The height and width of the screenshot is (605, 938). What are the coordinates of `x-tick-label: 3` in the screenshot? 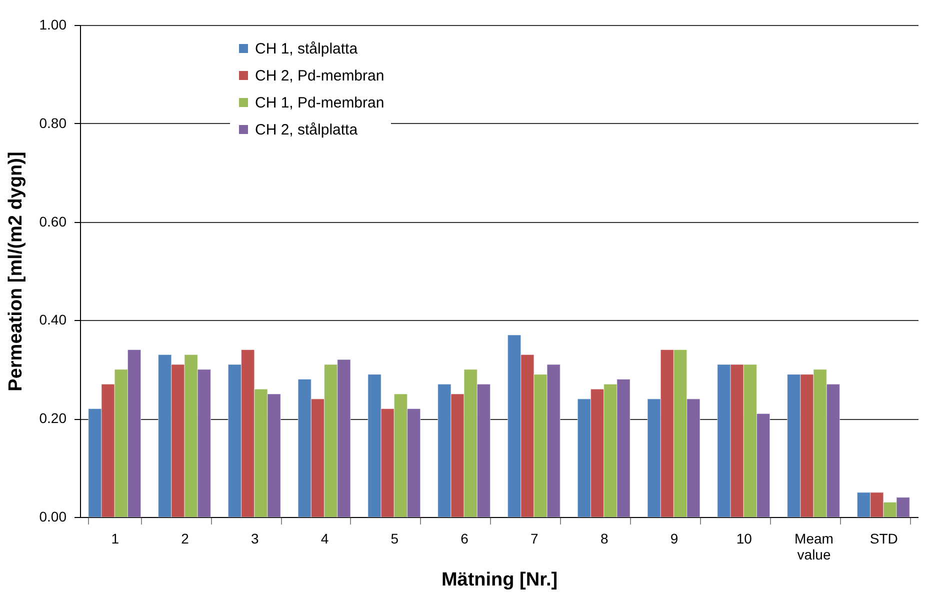 It's located at (254, 538).